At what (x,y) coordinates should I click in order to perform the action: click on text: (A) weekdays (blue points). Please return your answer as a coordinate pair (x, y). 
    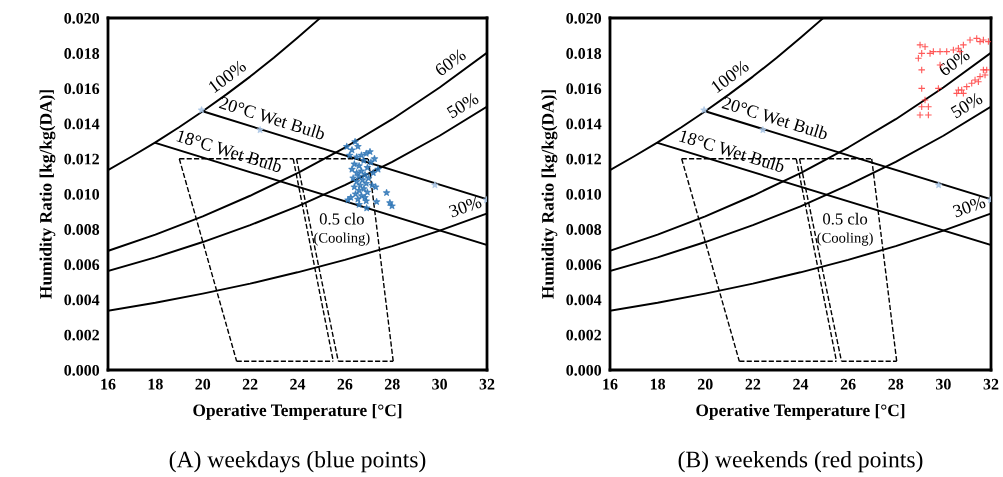
    Looking at the image, I should click on (297, 461).